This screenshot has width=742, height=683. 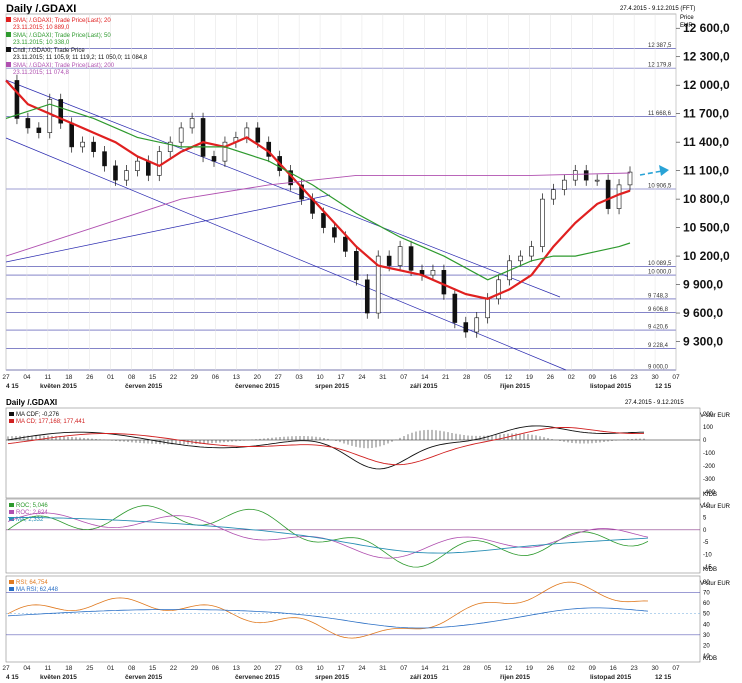 I want to click on price-tick-label: 11 400,0, so click(x=706, y=142).